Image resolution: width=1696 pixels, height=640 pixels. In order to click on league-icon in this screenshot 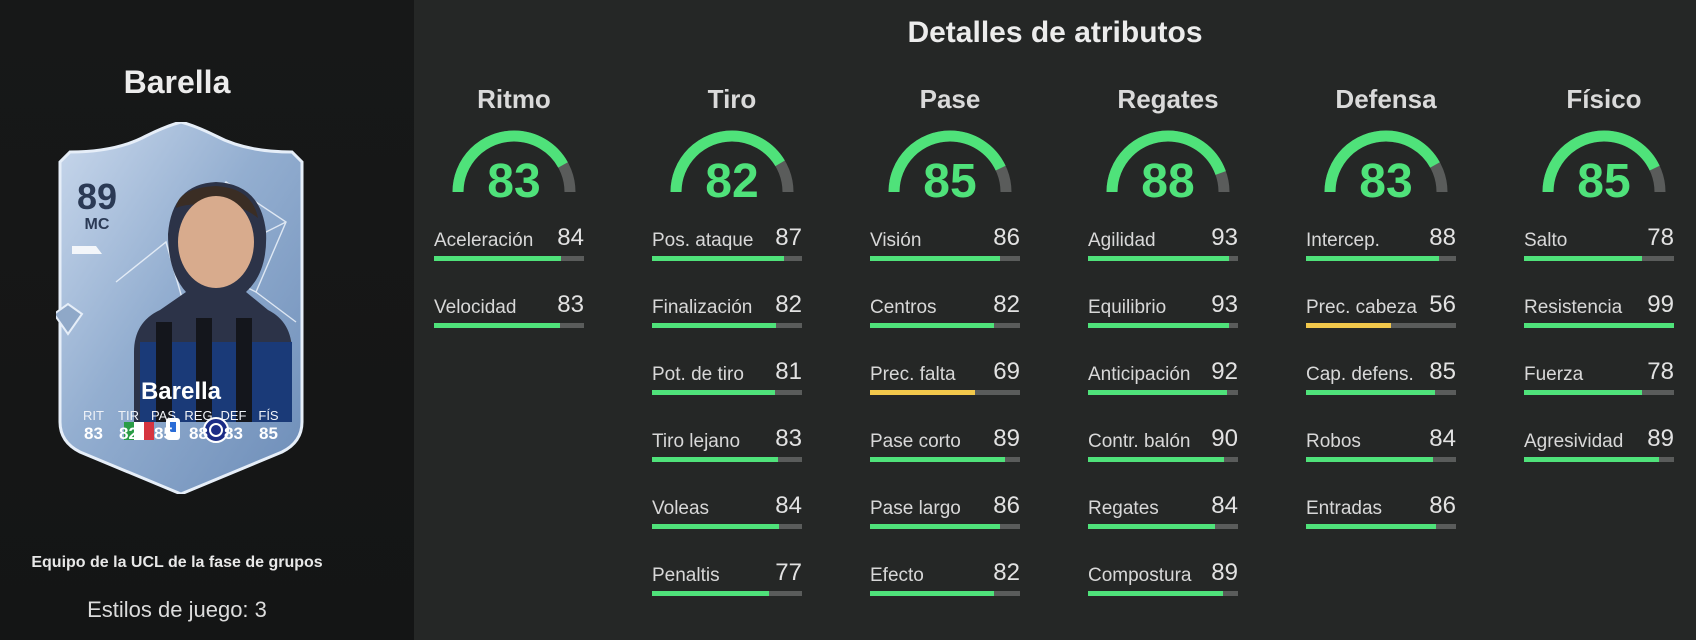, I will do `click(173, 429)`.